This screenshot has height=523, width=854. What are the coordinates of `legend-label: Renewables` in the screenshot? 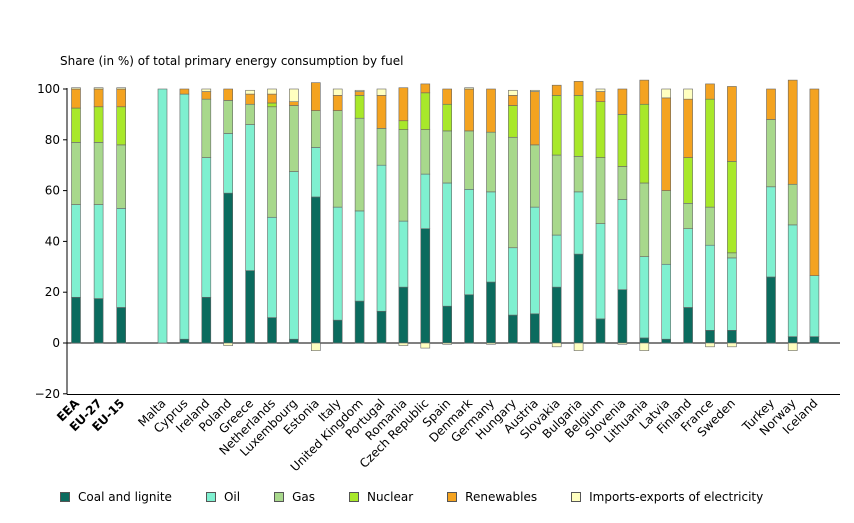 It's located at (501, 497).